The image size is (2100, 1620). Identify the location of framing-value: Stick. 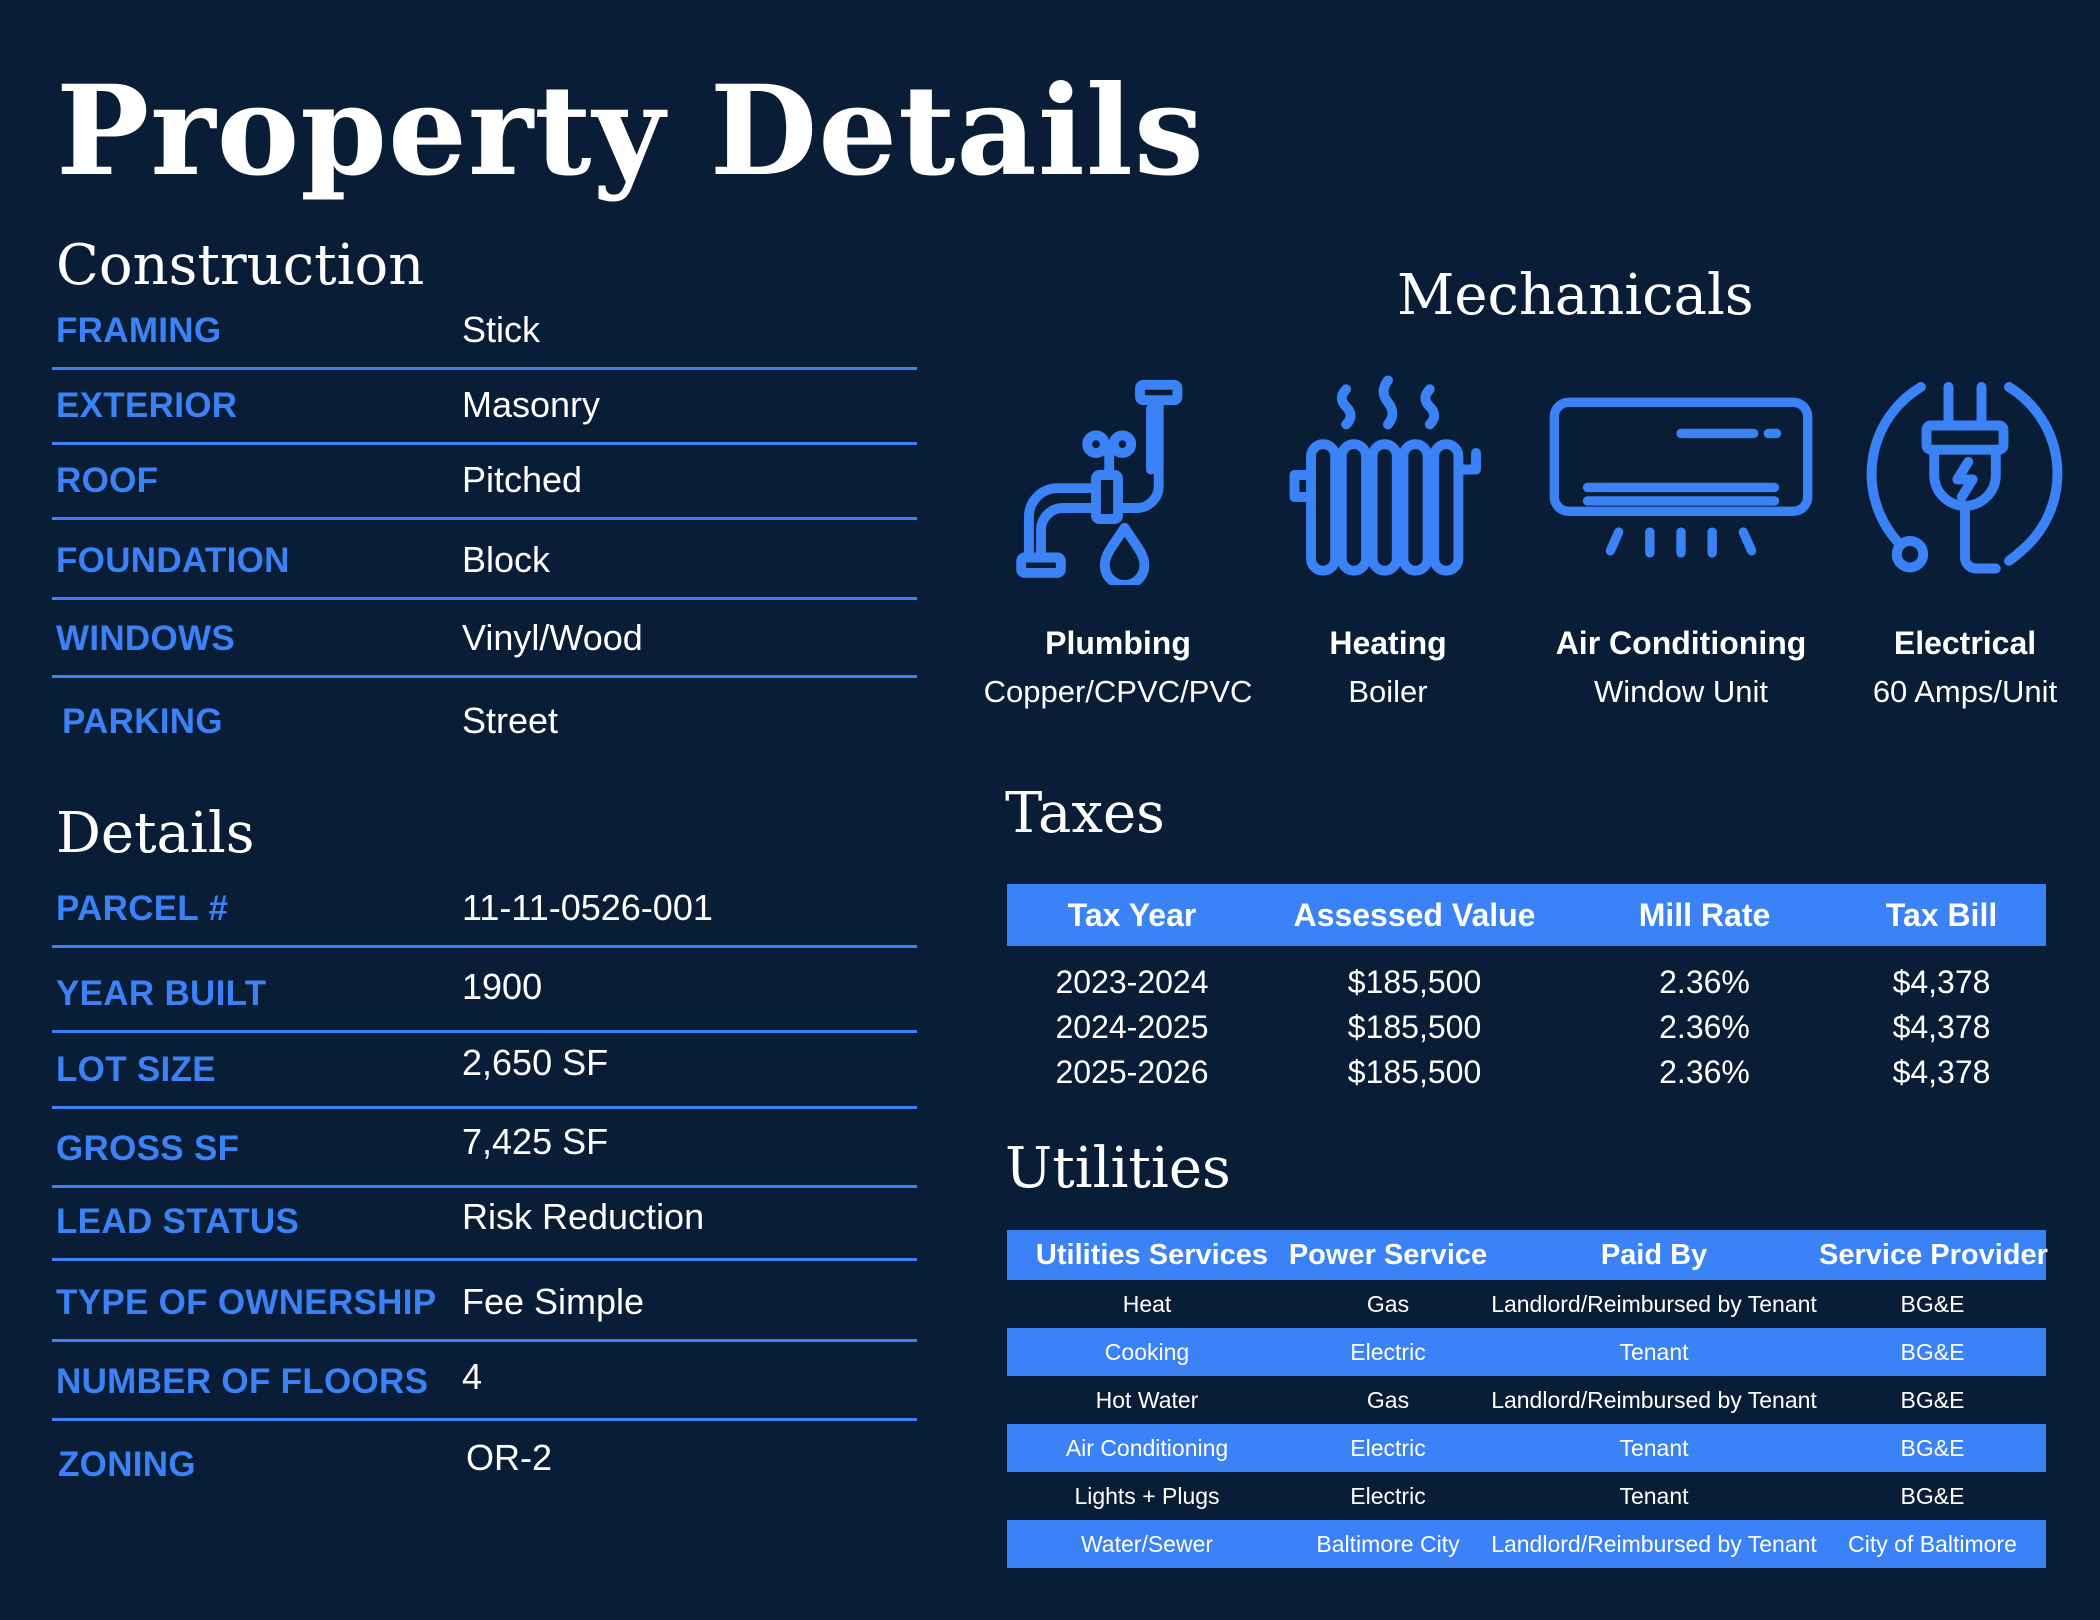
(501, 329).